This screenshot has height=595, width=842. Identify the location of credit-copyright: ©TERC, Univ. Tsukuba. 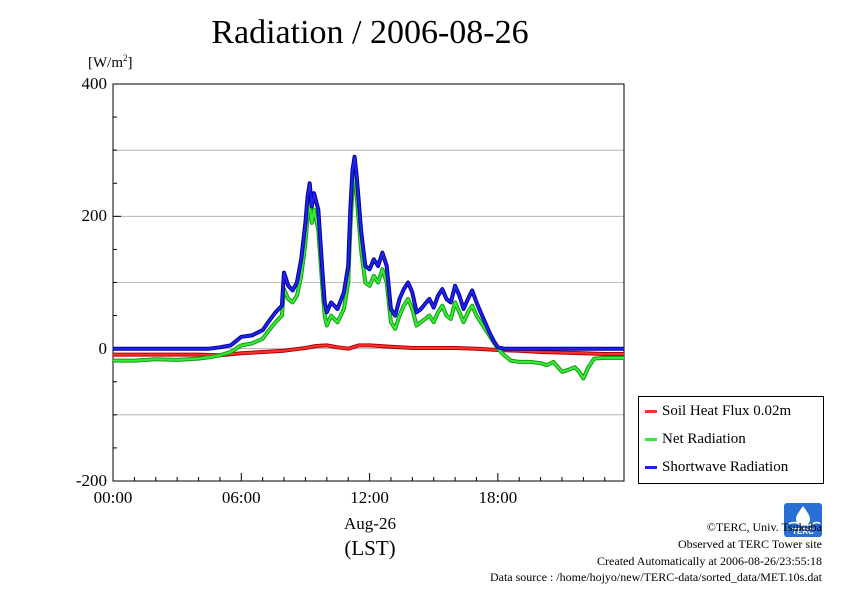
(764, 527).